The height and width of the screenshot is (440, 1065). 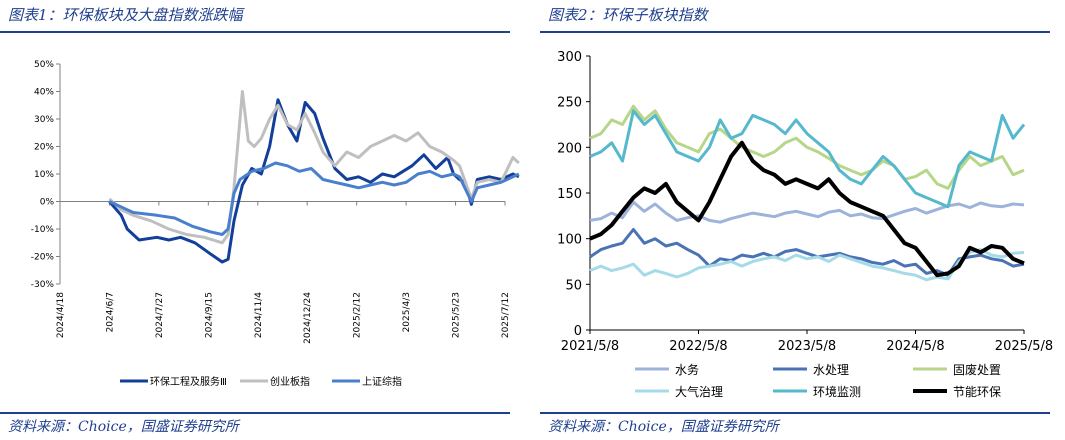 I want to click on legend-label-1: 创业板指, so click(x=290, y=381).